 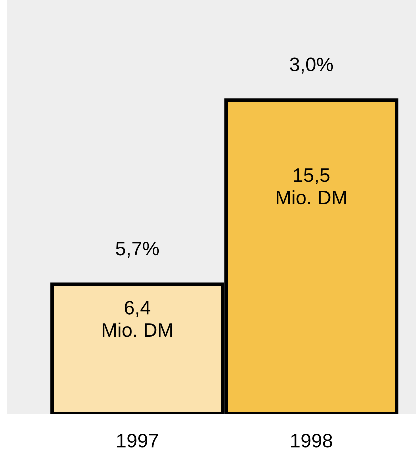 What do you see at coordinates (311, 441) in the screenshot?
I see `x-tick-label: 1998` at bounding box center [311, 441].